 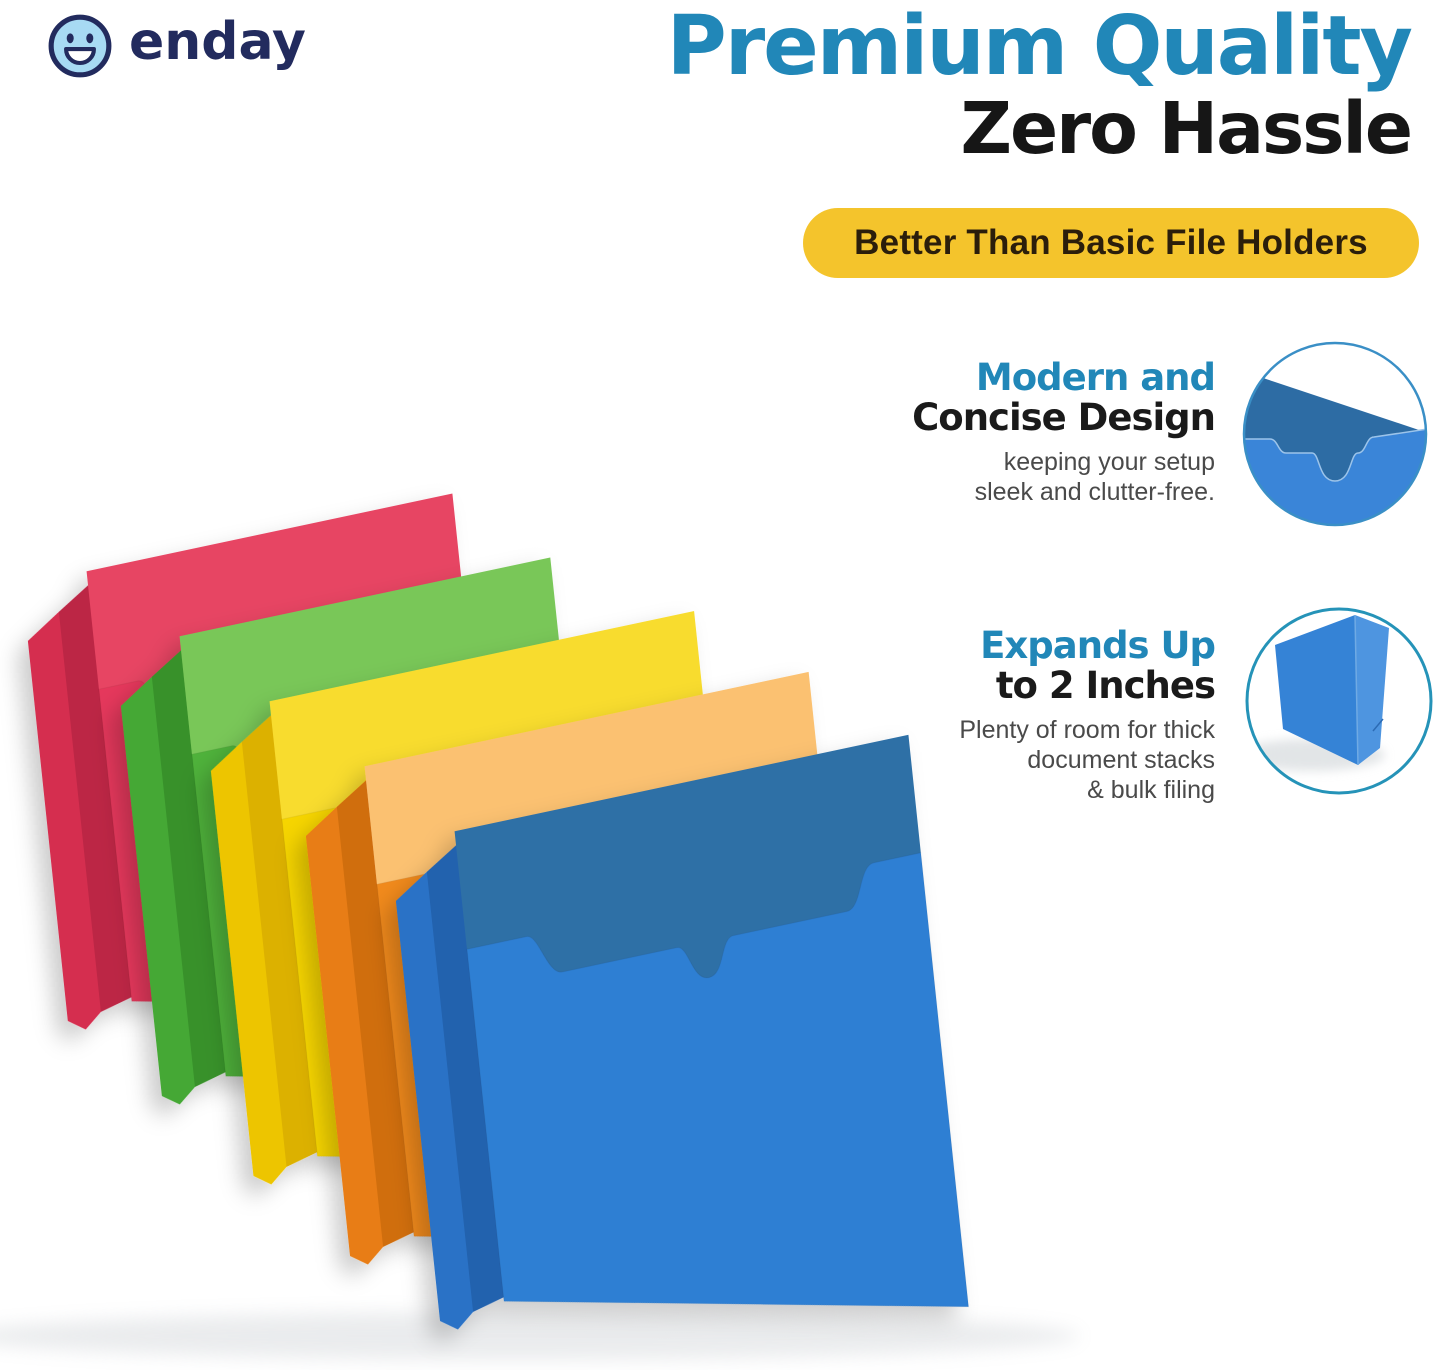 I want to click on feature2-desc-line: Plenty of room for thick, so click(x=1087, y=729).